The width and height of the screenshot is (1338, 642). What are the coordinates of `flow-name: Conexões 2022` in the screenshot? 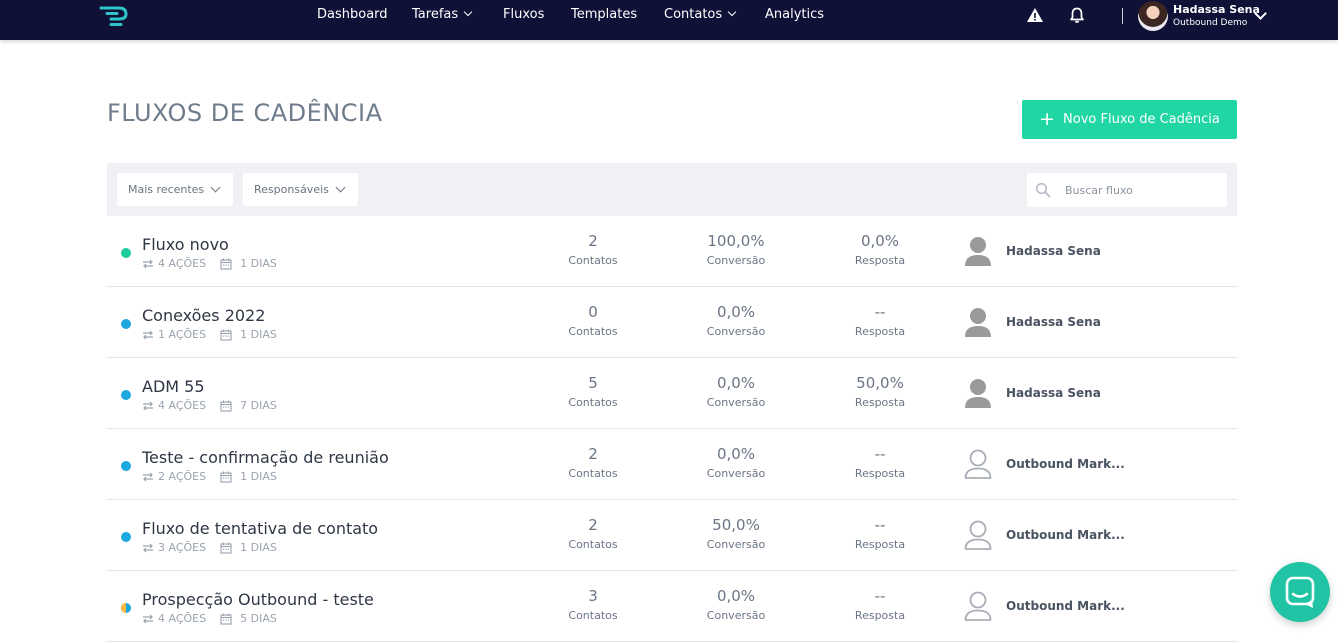 It's located at (204, 315).